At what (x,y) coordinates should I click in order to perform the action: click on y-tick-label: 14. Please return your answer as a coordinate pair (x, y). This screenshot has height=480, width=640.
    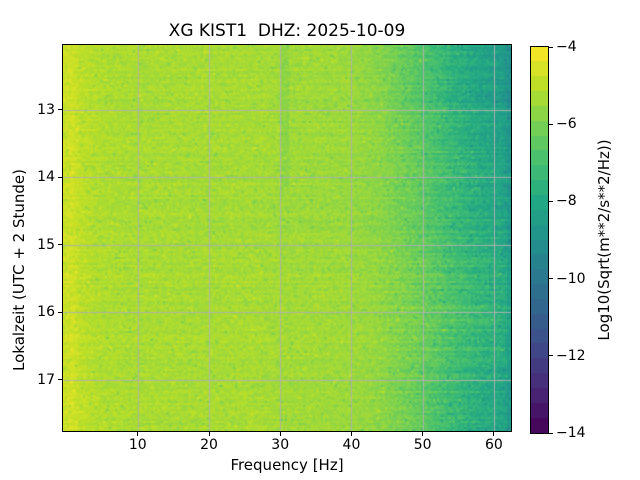
    Looking at the image, I should click on (46, 177).